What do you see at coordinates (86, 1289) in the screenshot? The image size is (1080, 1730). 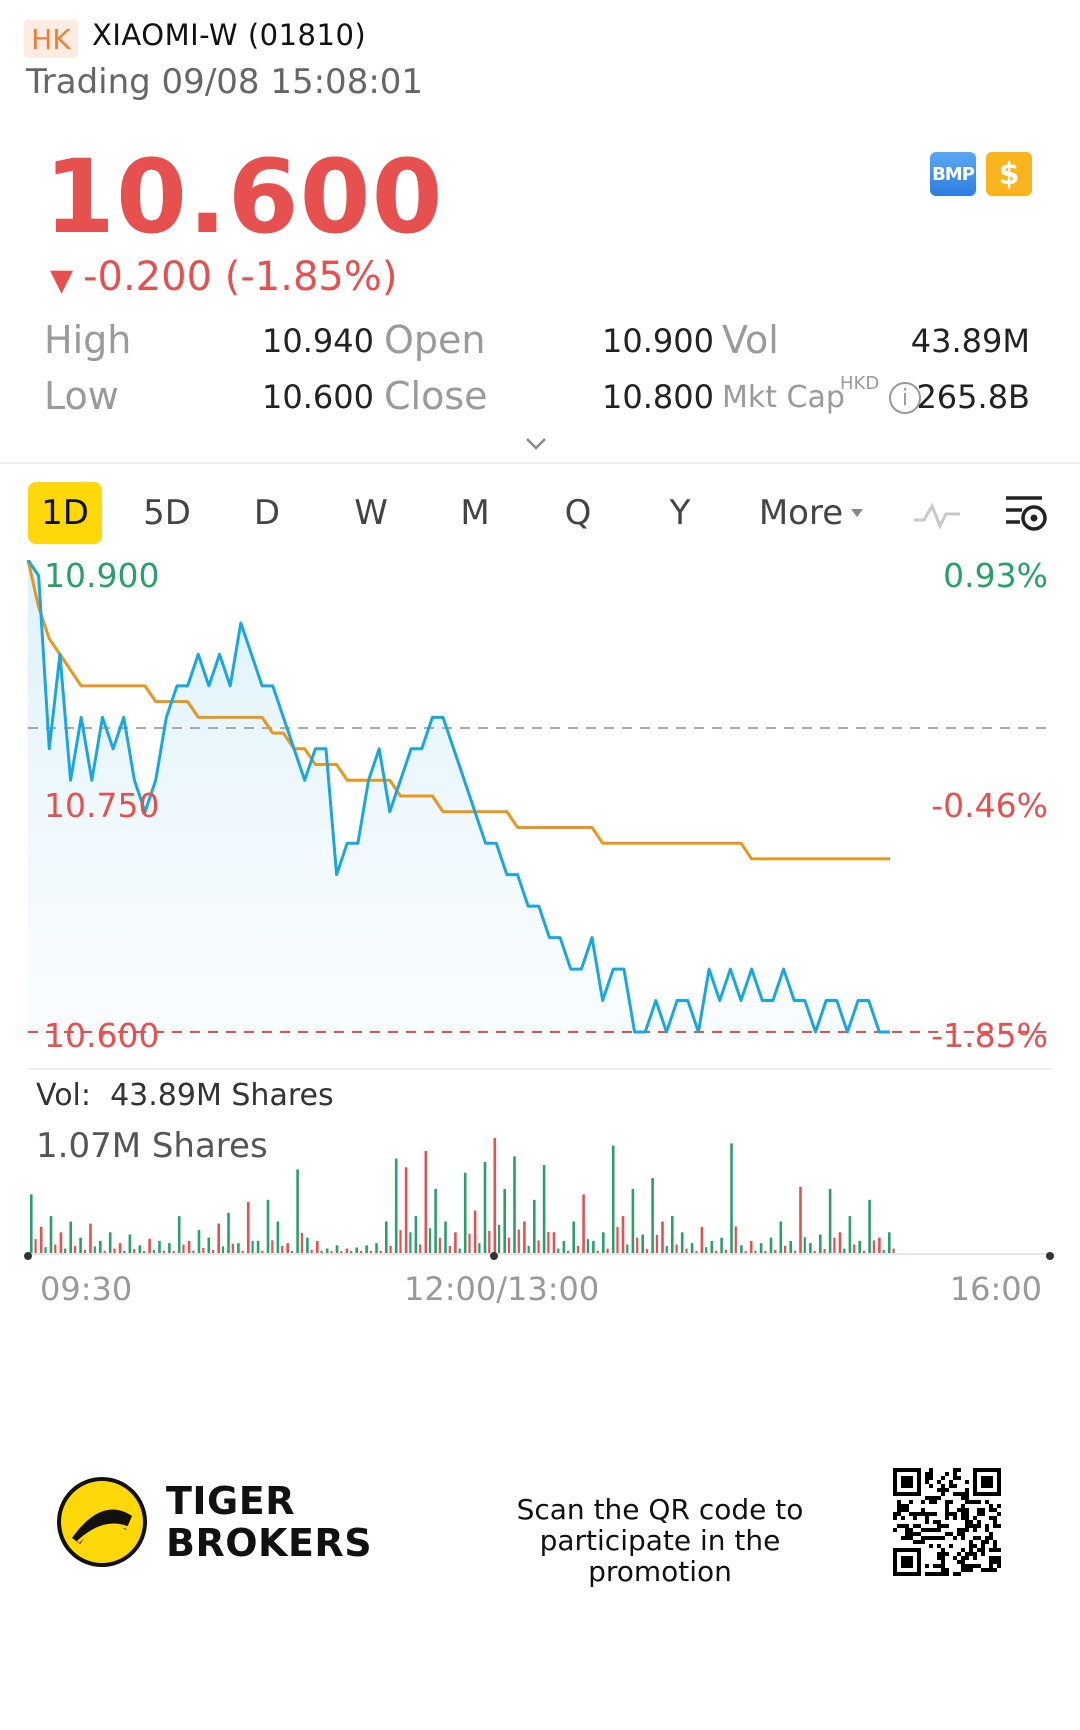 I see `time-start-label: 09:30` at bounding box center [86, 1289].